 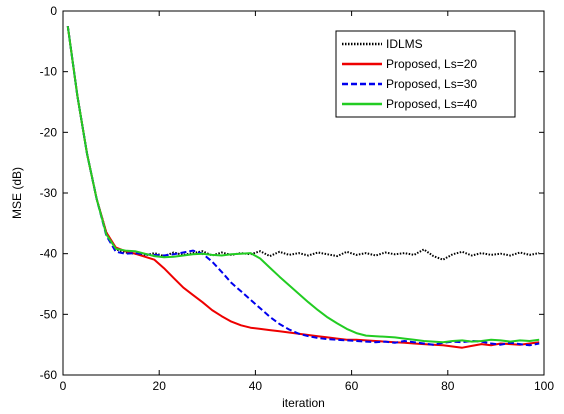 What do you see at coordinates (431, 64) in the screenshot?
I see `legend-label-2: Proposed, Ls=20` at bounding box center [431, 64].